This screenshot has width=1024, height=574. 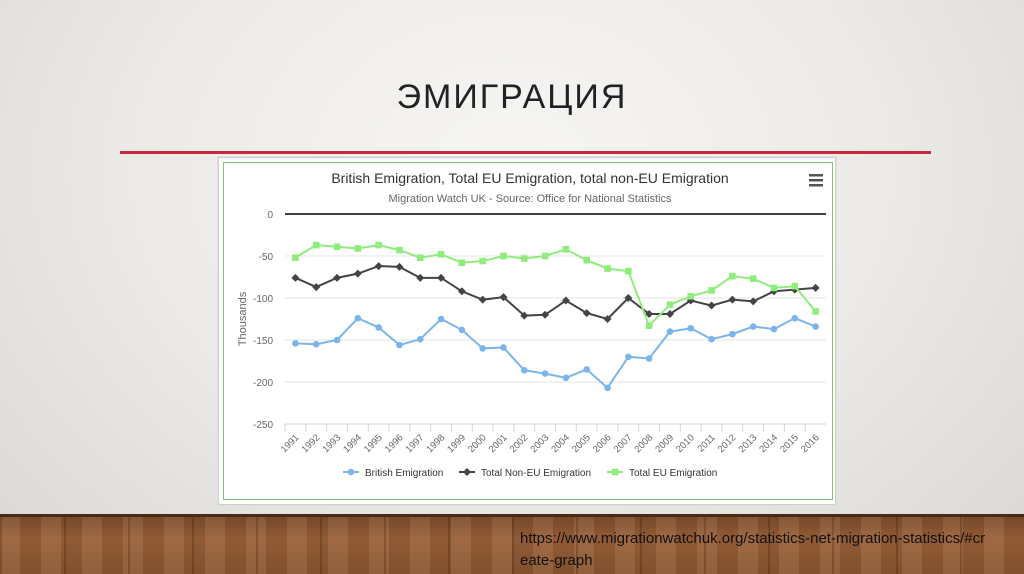 I want to click on x-tick-label: 1994, so click(x=352, y=443).